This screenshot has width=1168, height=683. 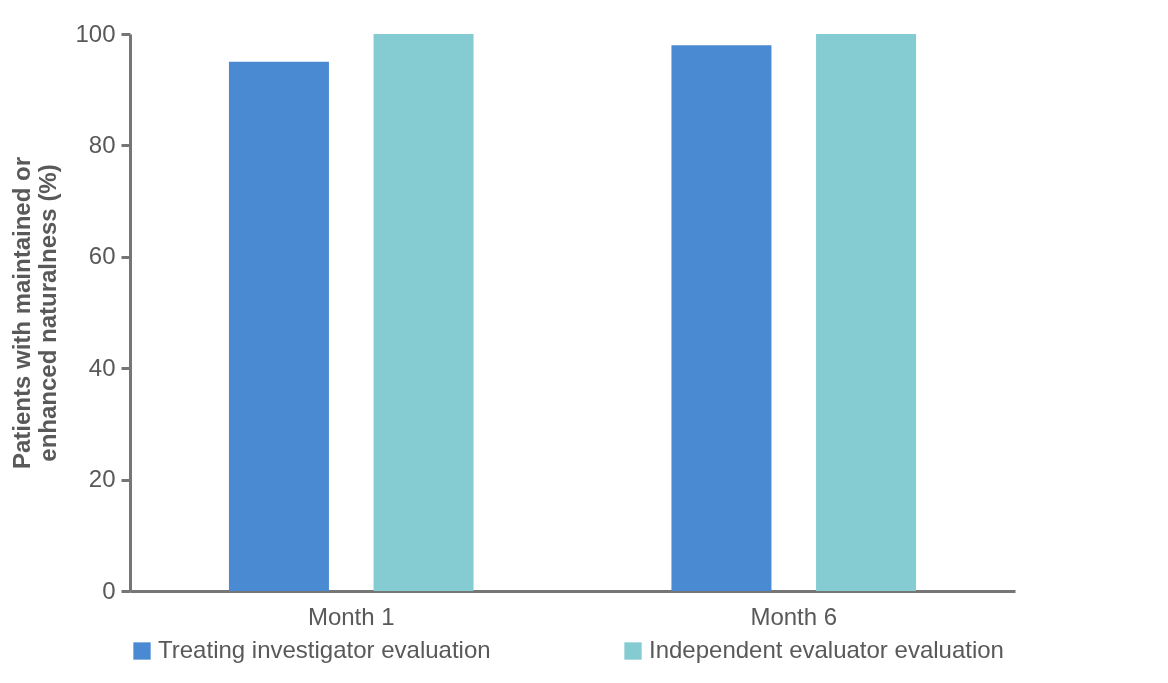 What do you see at coordinates (35, 313) in the screenshot?
I see `y-axis-title: Patients with maintained or enhanced naturalness (%)` at bounding box center [35, 313].